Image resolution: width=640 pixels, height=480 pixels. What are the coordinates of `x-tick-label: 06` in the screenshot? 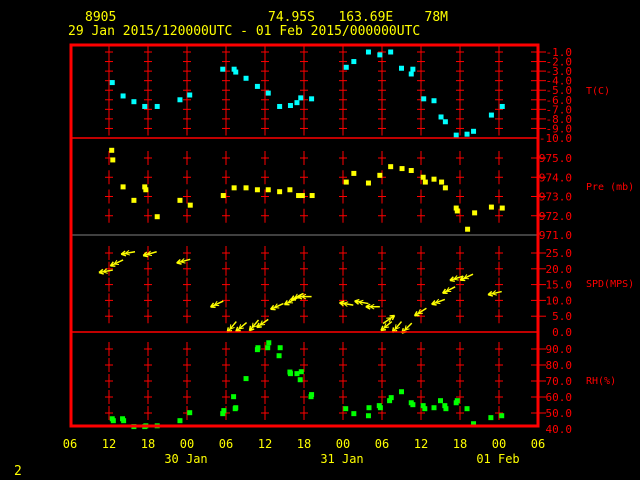 It's located at (70, 444).